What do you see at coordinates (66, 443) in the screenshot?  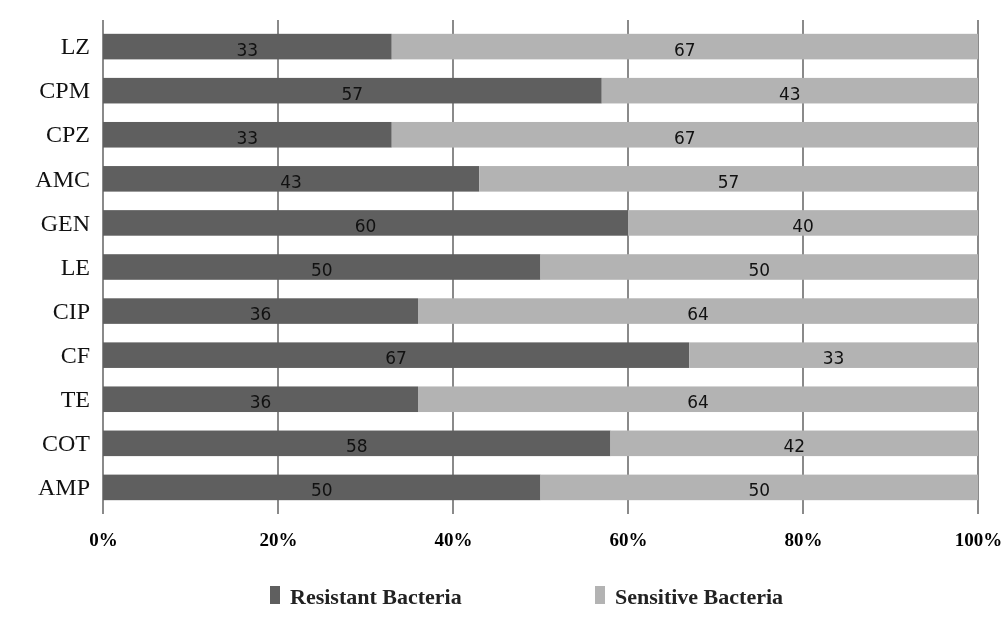 I see `y-tick-label: COT` at bounding box center [66, 443].